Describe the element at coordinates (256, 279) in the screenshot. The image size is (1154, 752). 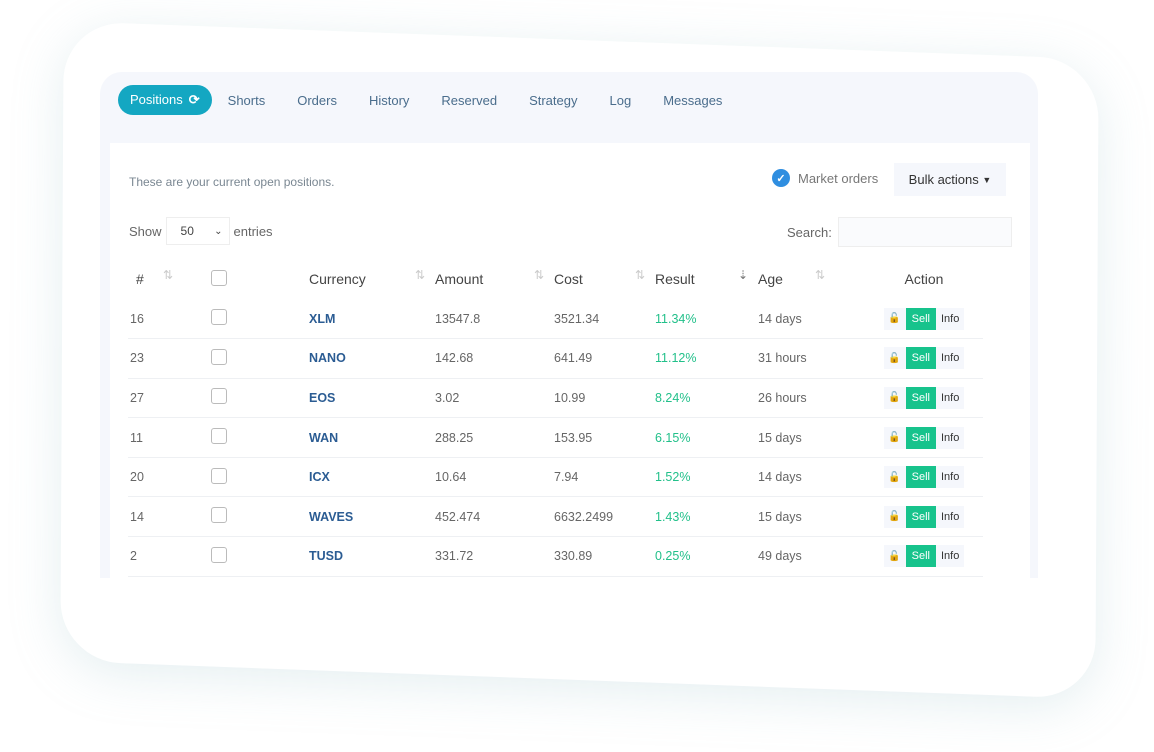
I see `col-select` at that location.